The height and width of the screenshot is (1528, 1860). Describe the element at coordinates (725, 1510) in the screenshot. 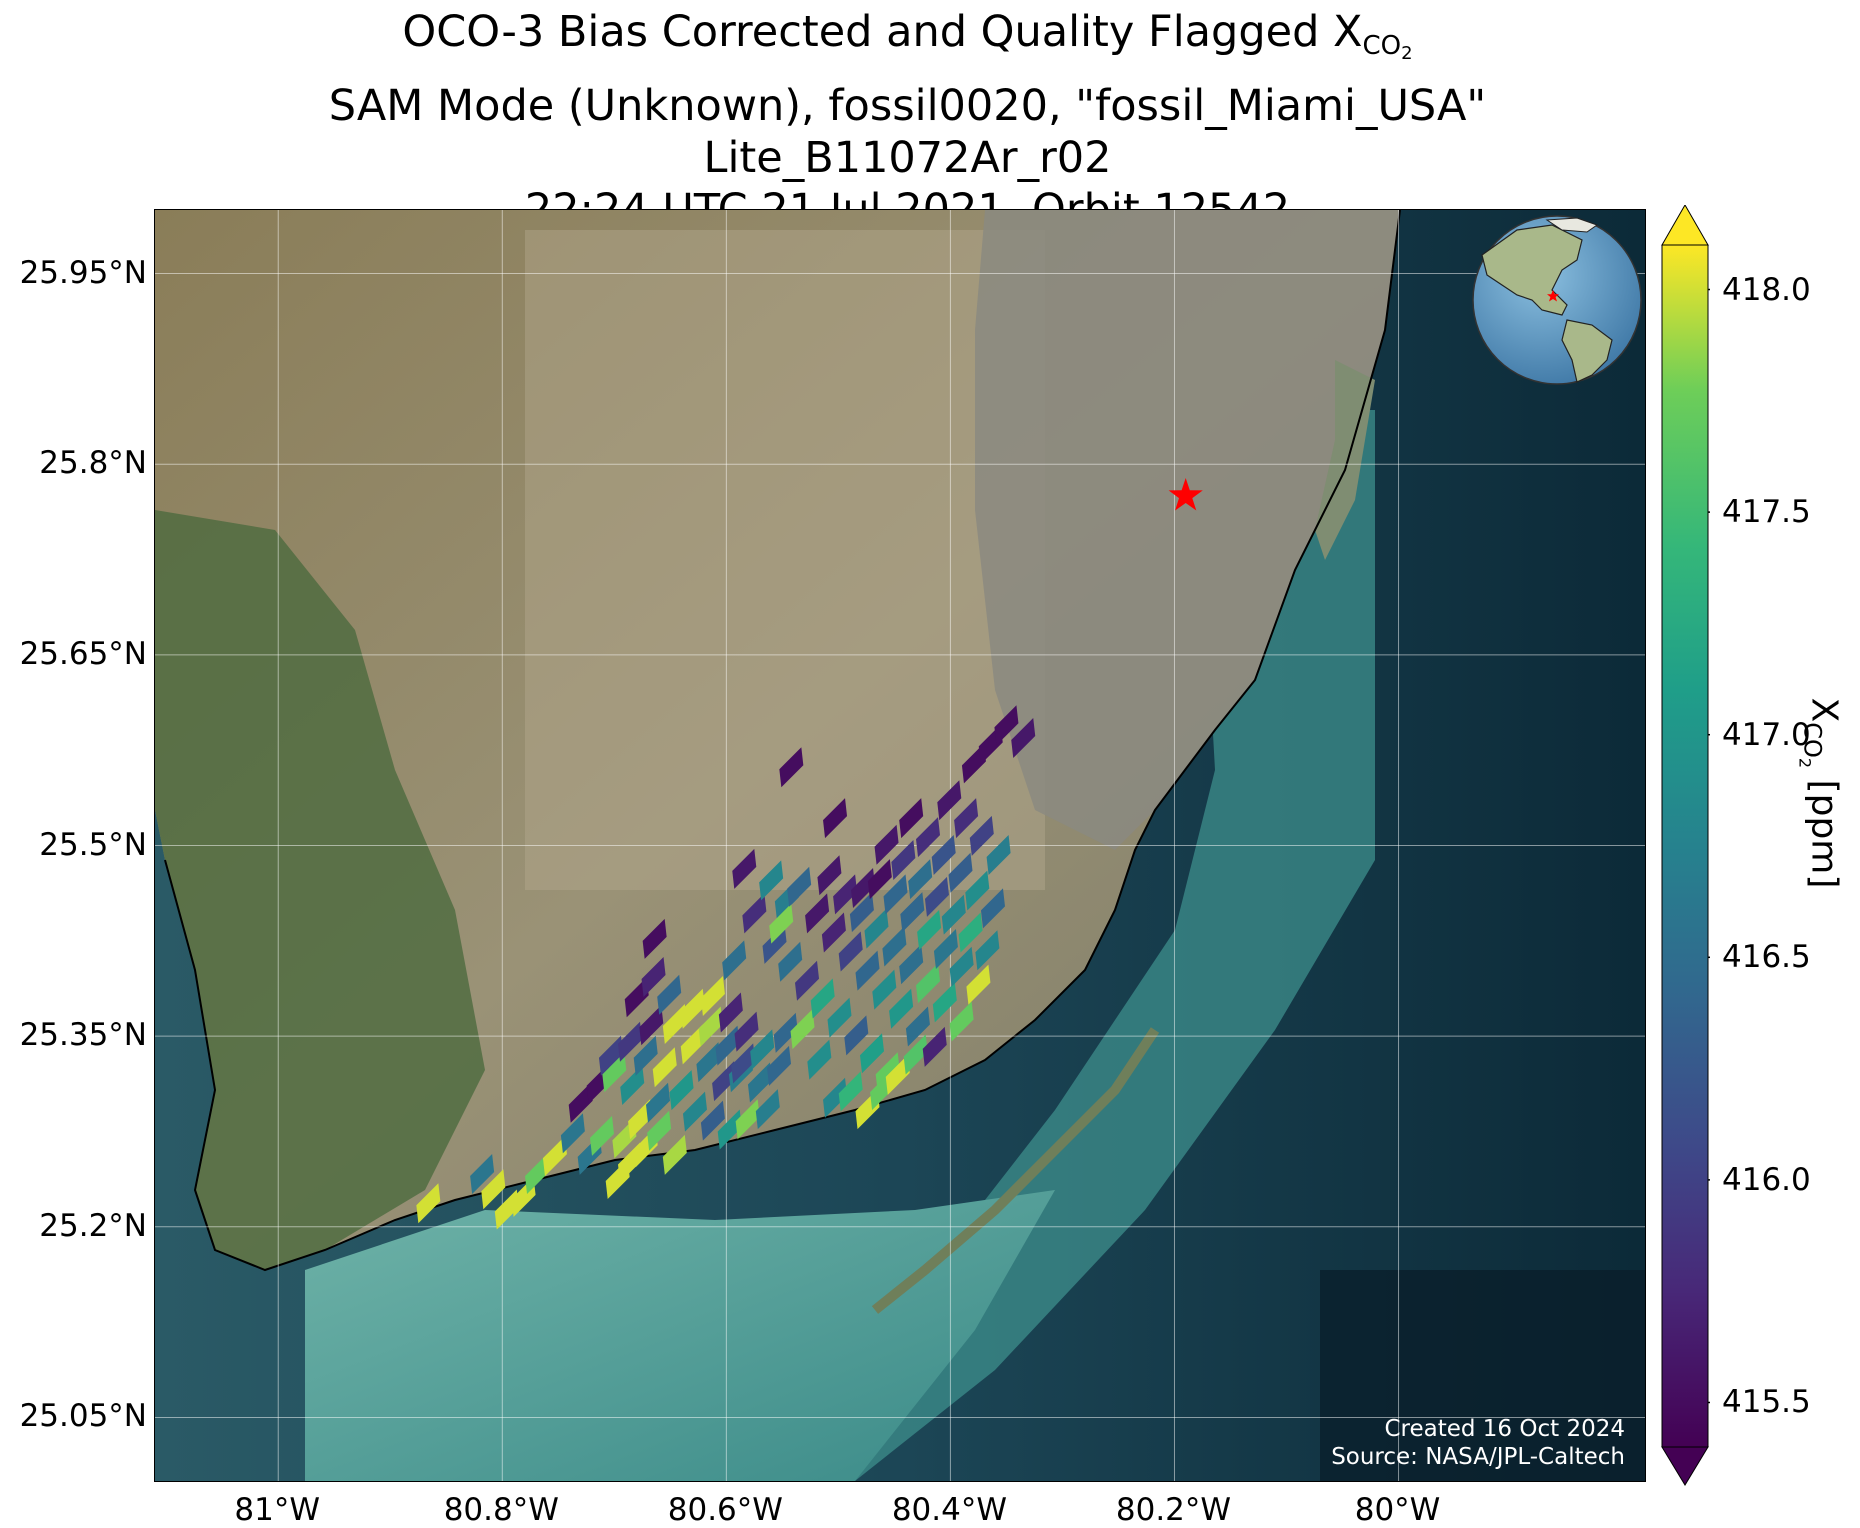

I see `lon-tick-label: 80.6°W` at that location.